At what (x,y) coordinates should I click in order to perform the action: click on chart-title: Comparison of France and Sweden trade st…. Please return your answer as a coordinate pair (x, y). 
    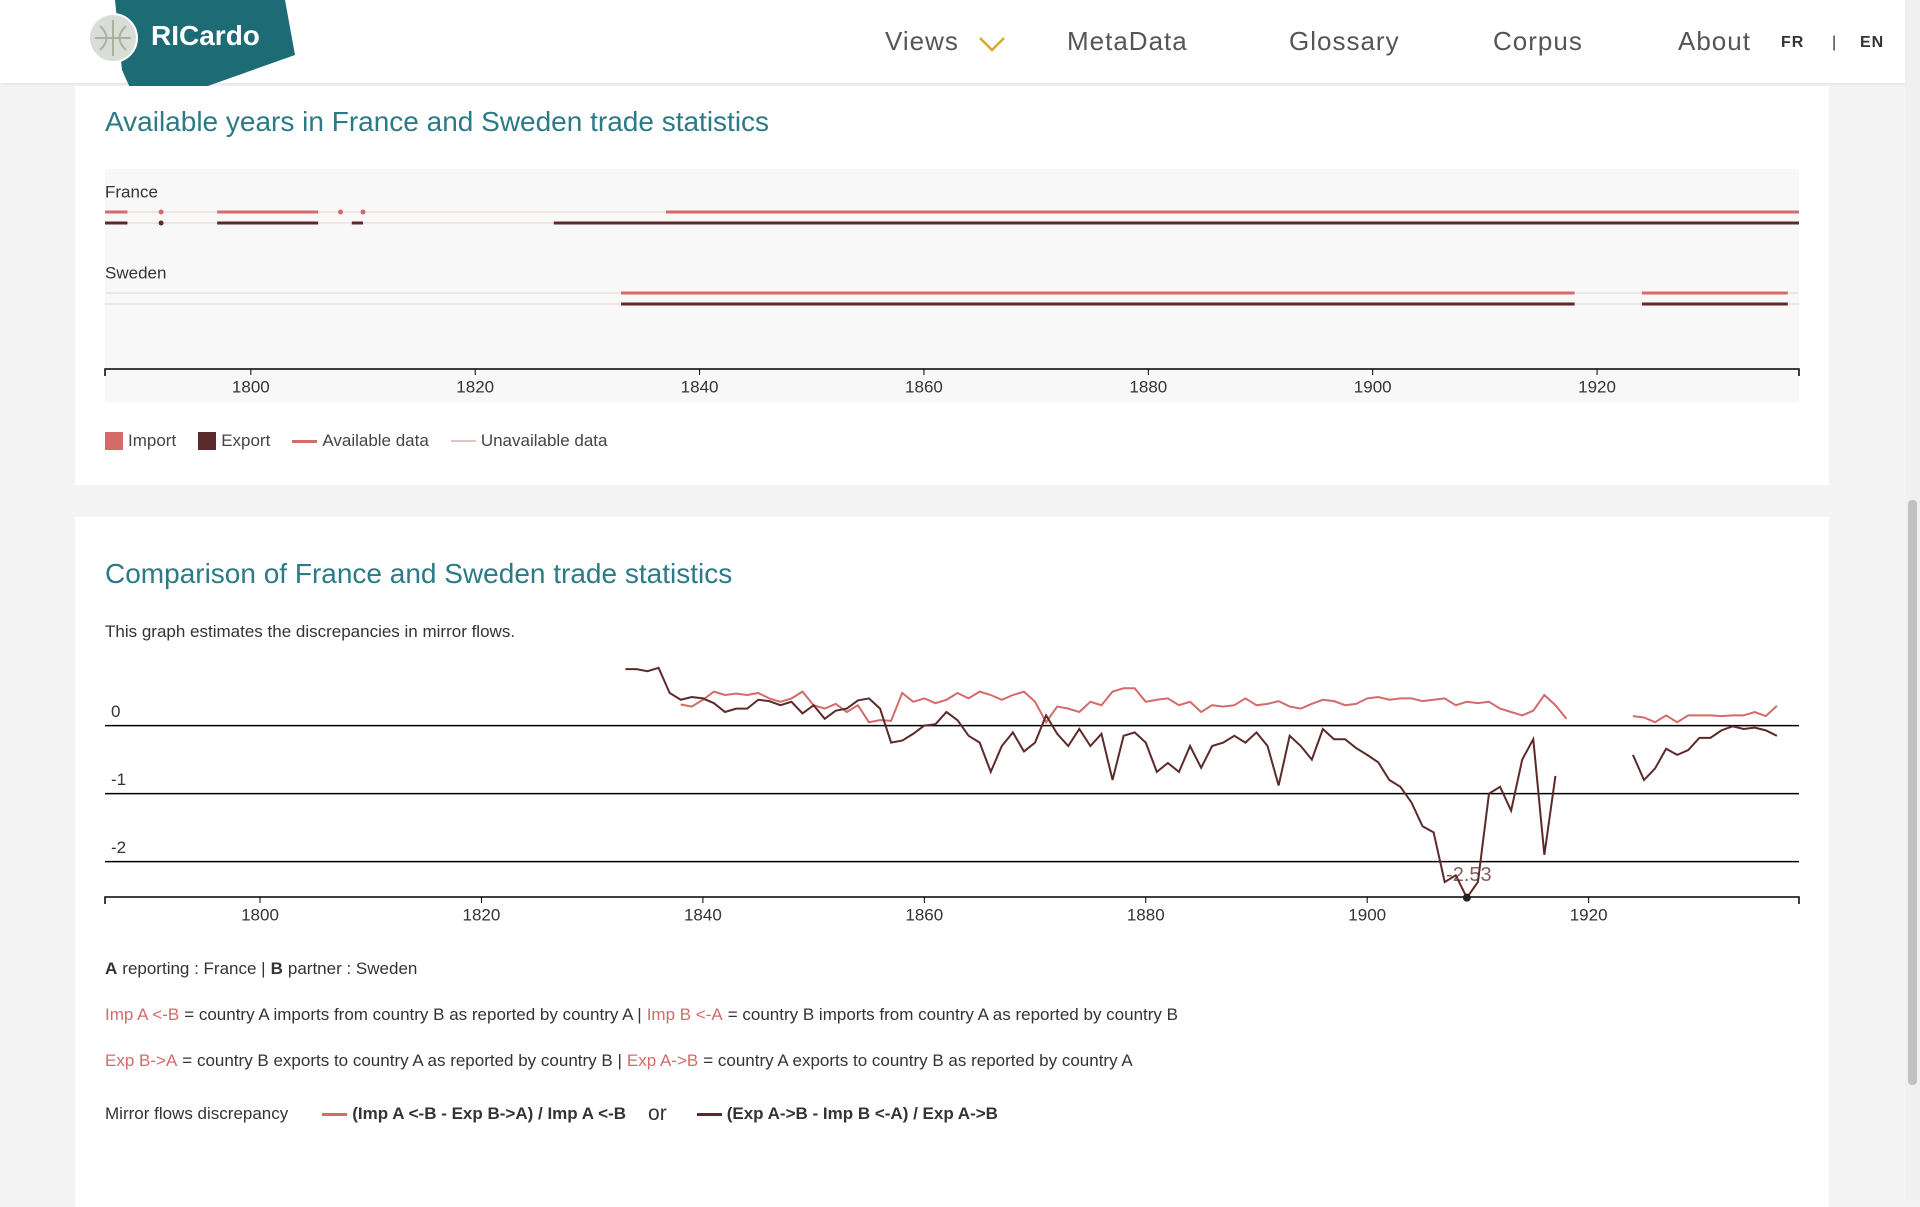
    Looking at the image, I should click on (419, 573).